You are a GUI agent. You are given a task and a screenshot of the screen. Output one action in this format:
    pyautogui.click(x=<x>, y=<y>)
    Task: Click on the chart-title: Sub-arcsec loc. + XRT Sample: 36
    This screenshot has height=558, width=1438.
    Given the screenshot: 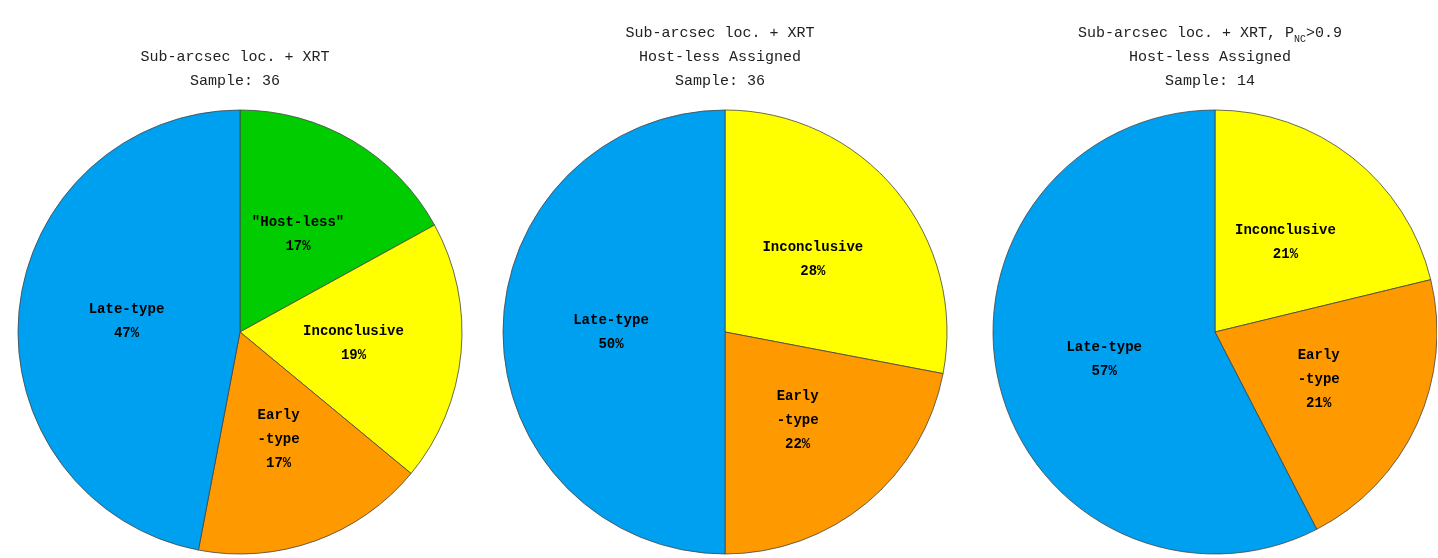 What is the action you would take?
    pyautogui.click(x=235, y=69)
    